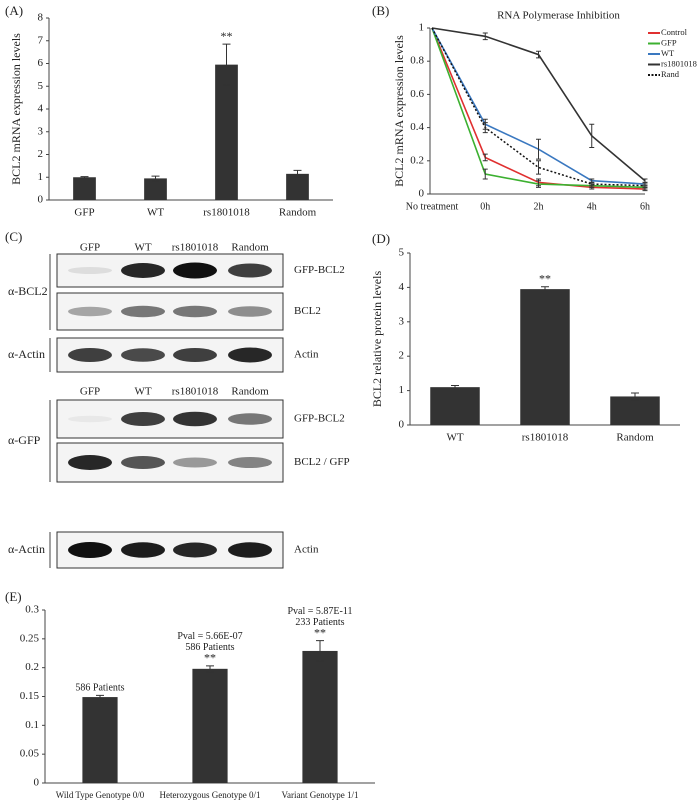 This screenshot has width=697, height=803. I want to click on panel-label: (B), so click(380, 10).